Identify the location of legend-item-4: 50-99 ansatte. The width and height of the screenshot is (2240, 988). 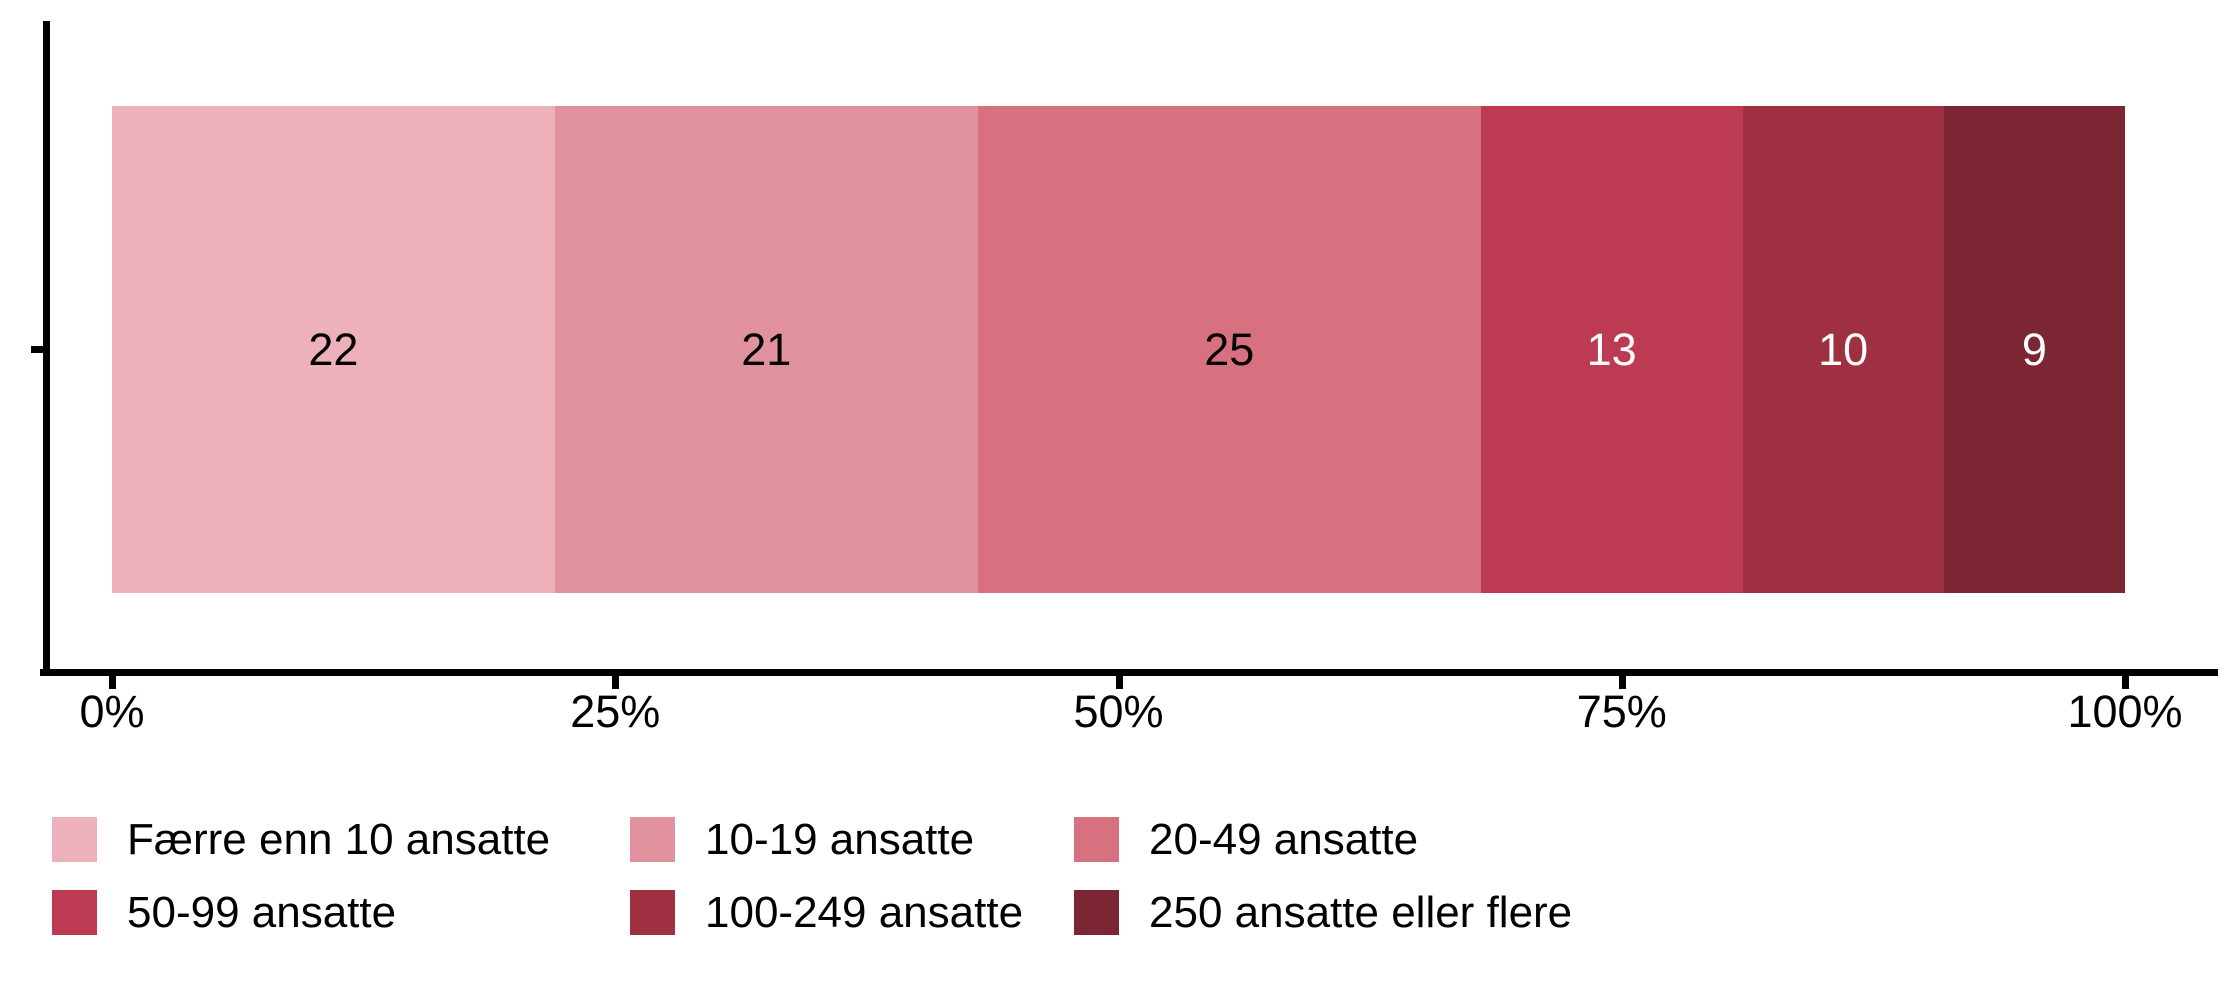
(341, 912).